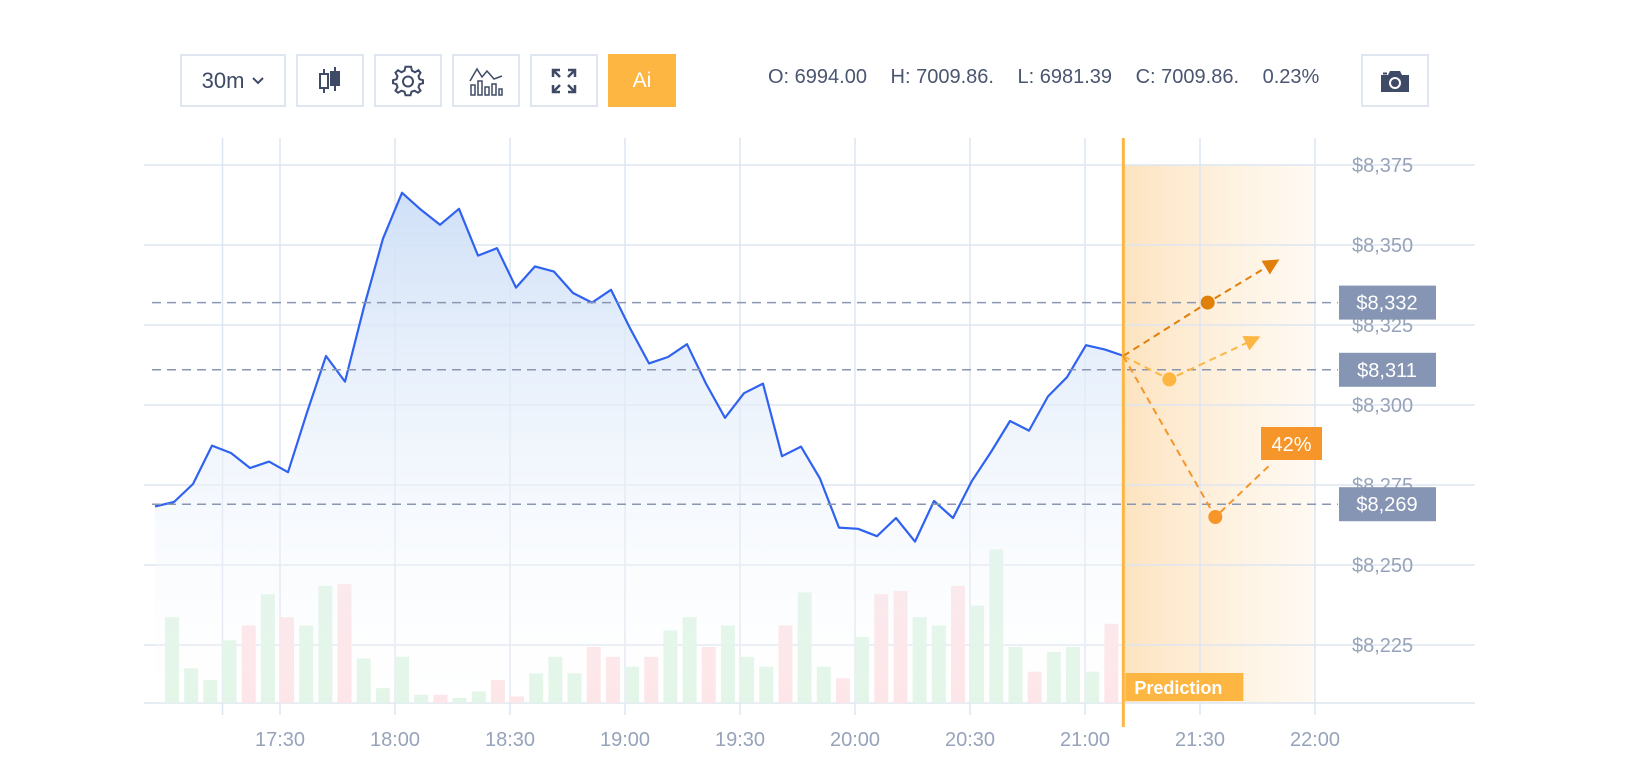 This screenshot has height=784, width=1646. I want to click on level-tag-label: $8,332, so click(1386, 304).